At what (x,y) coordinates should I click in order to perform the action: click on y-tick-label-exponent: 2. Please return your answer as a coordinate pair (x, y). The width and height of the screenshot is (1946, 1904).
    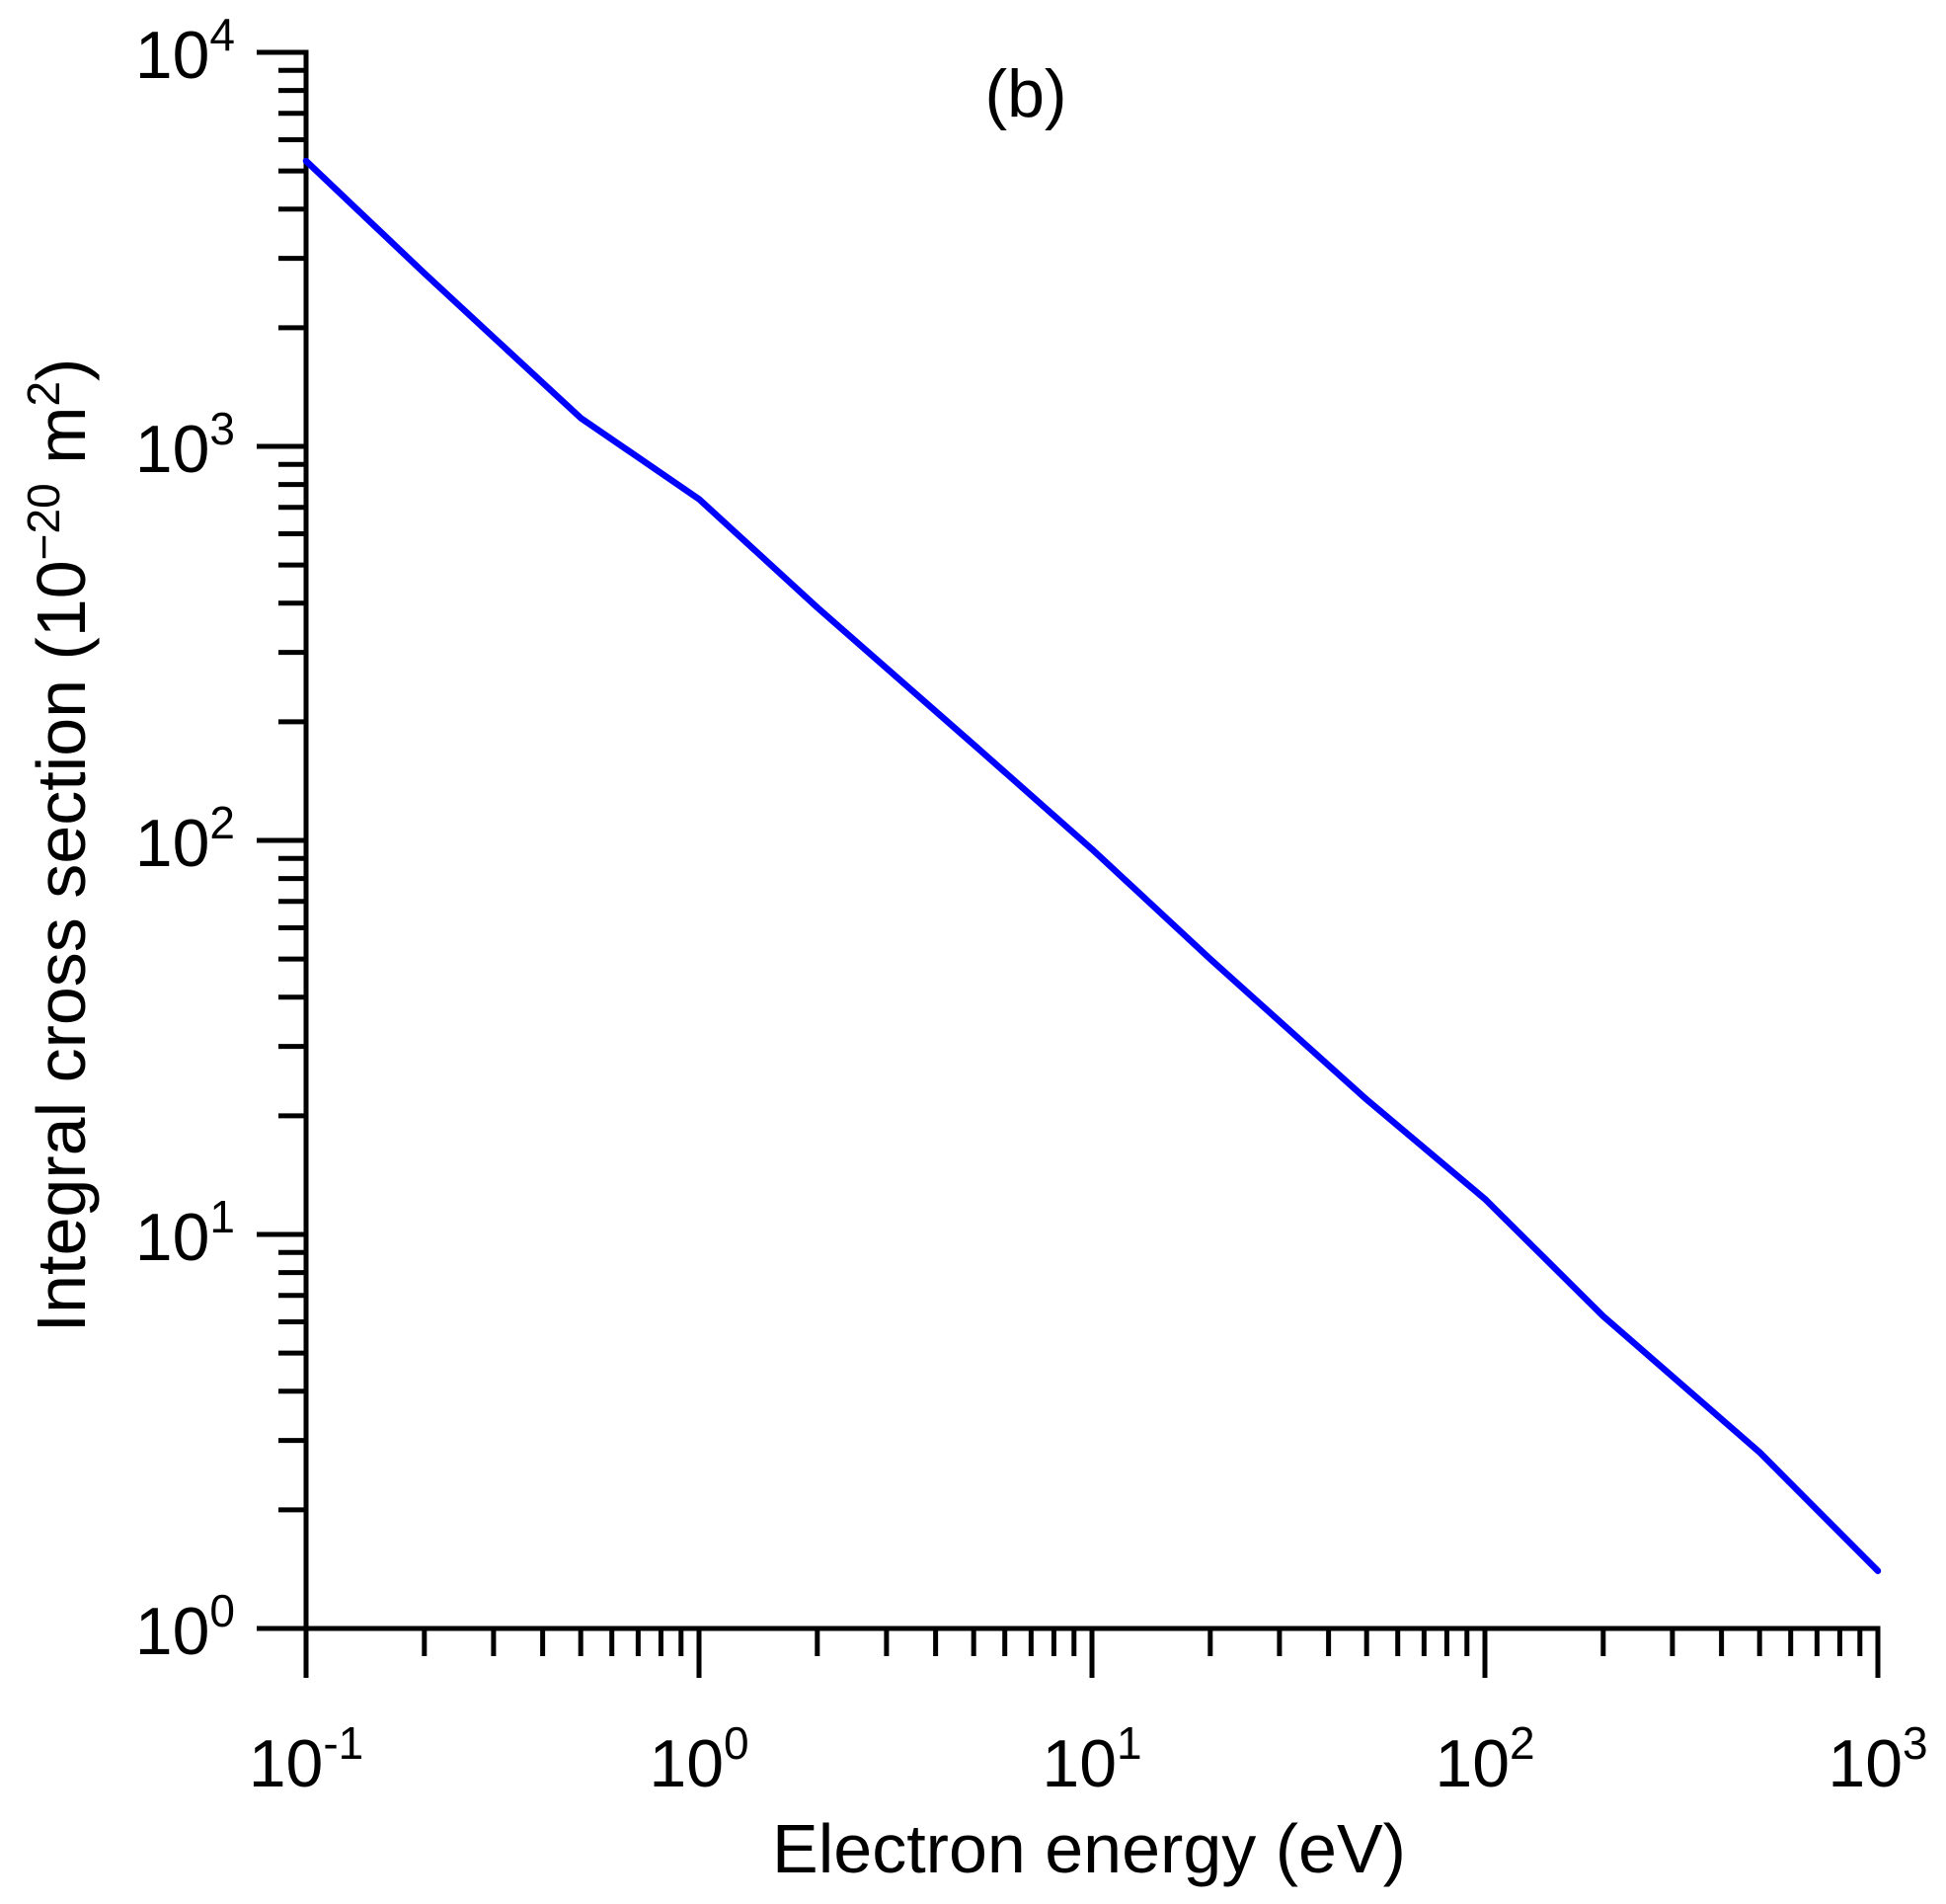
    Looking at the image, I should click on (222, 822).